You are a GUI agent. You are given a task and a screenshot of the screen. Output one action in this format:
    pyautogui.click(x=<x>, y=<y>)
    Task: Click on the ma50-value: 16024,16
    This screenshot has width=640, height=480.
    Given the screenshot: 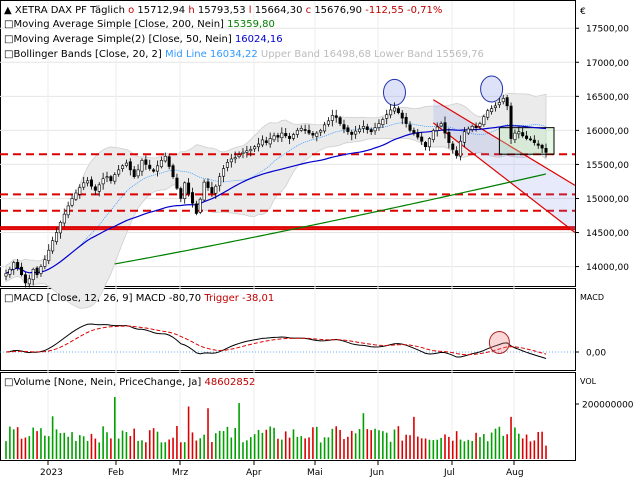 What is the action you would take?
    pyautogui.click(x=259, y=39)
    